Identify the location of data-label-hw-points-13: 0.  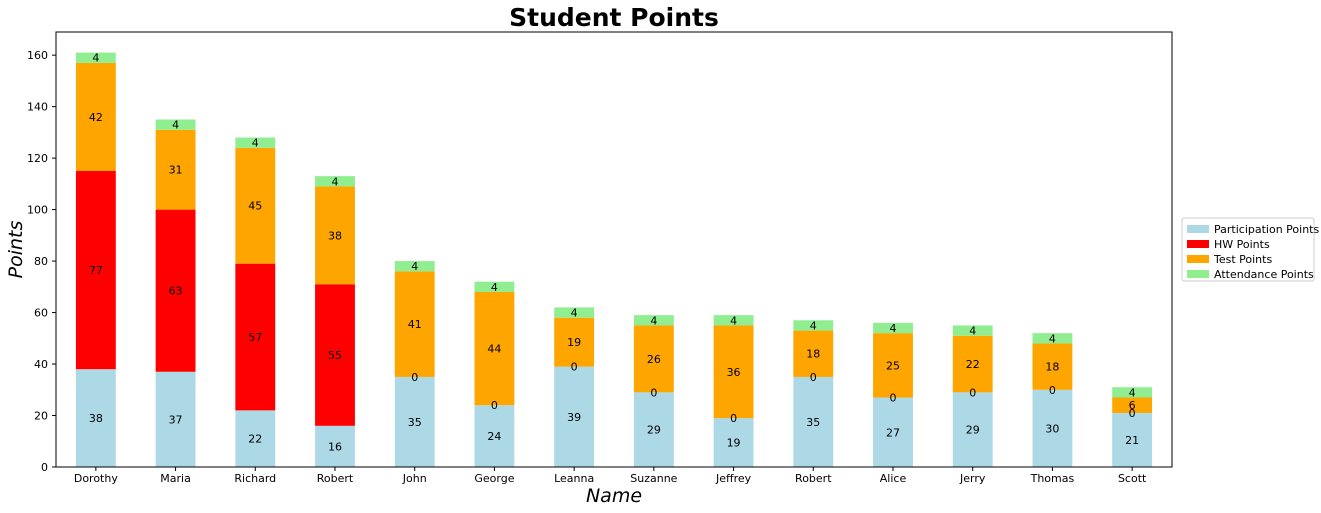
(1132, 413).